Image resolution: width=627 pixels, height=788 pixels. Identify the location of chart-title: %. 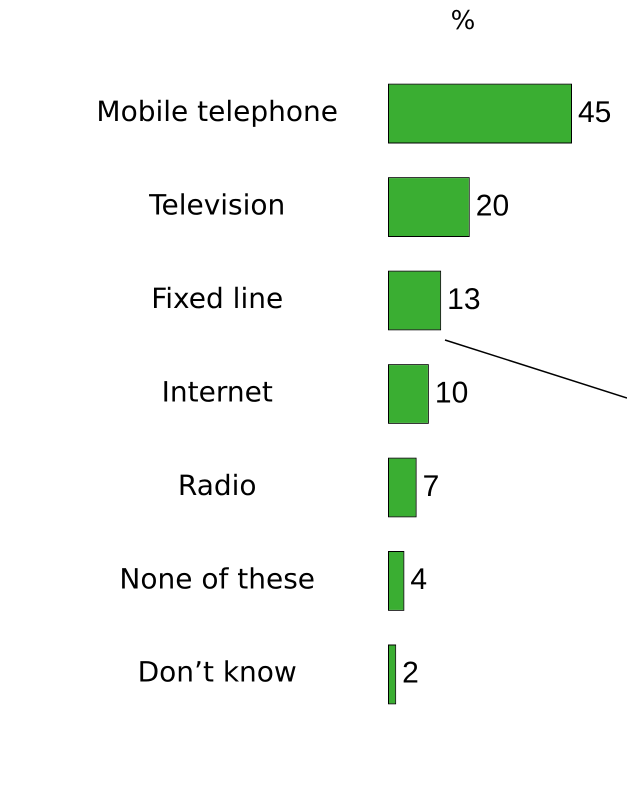
(463, 21).